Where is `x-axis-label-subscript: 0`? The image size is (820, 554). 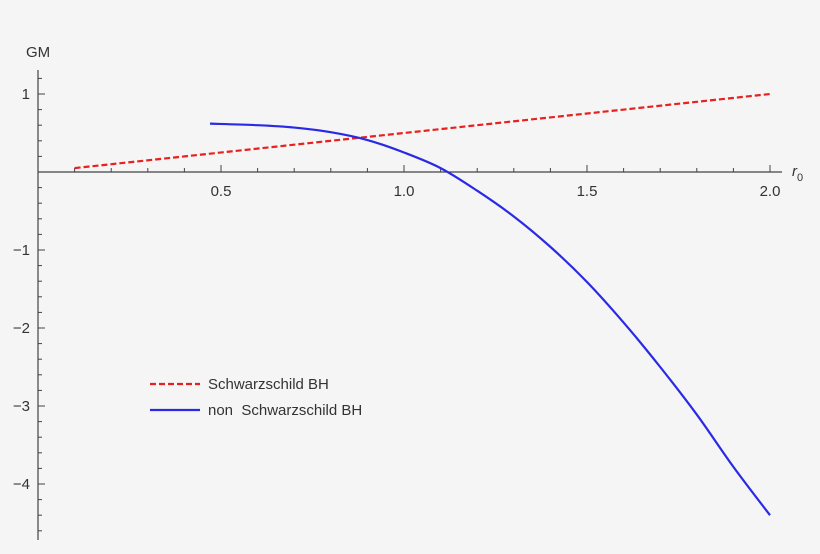
x-axis-label-subscript: 0 is located at coordinates (800, 178).